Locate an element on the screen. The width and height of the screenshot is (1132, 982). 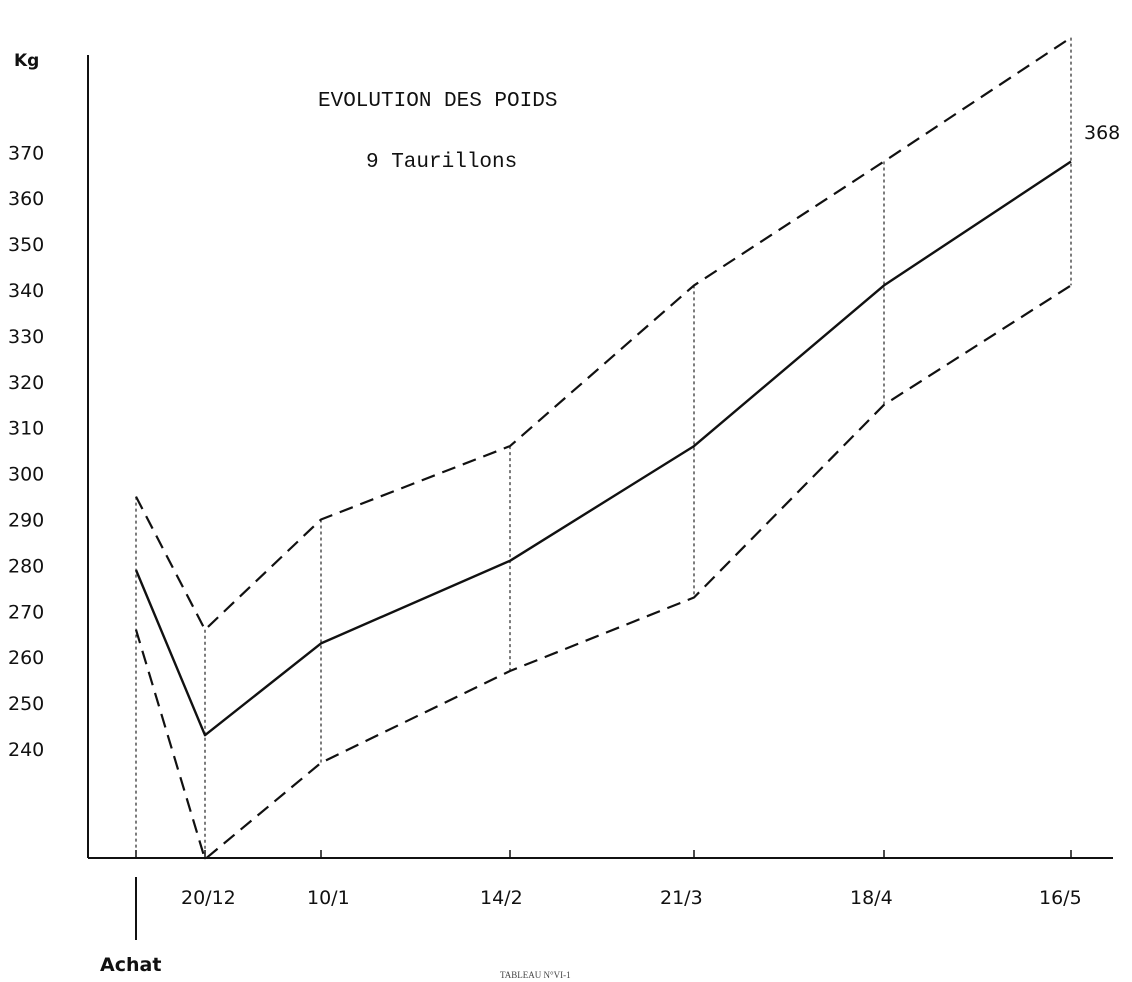
chart-title: EVOLUTION DES POIDS is located at coordinates (437, 101).